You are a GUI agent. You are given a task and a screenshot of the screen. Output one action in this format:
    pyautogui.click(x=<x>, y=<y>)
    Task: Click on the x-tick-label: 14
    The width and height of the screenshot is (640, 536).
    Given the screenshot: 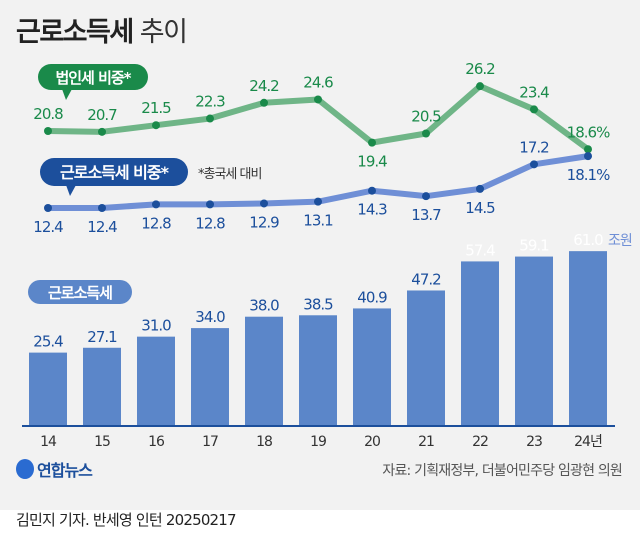 What is the action you would take?
    pyautogui.click(x=48, y=442)
    